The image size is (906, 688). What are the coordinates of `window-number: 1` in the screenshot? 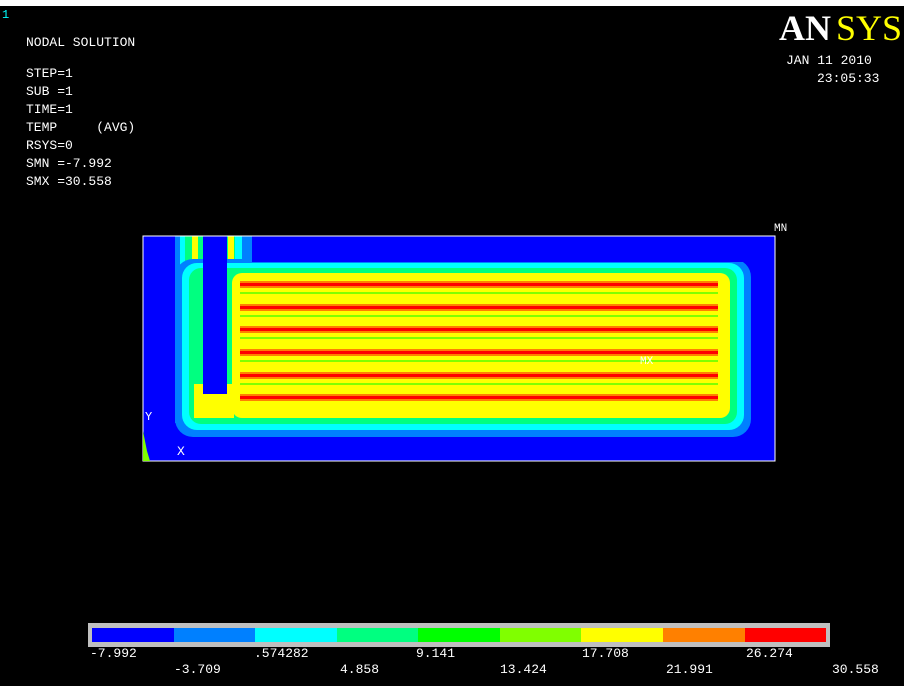 It's located at (6, 15).